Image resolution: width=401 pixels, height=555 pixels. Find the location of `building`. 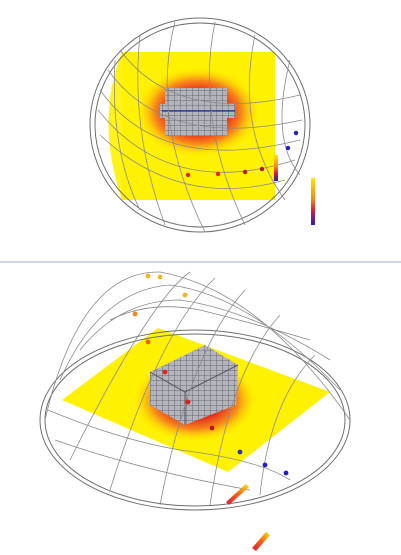

building is located at coordinates (194, 385).